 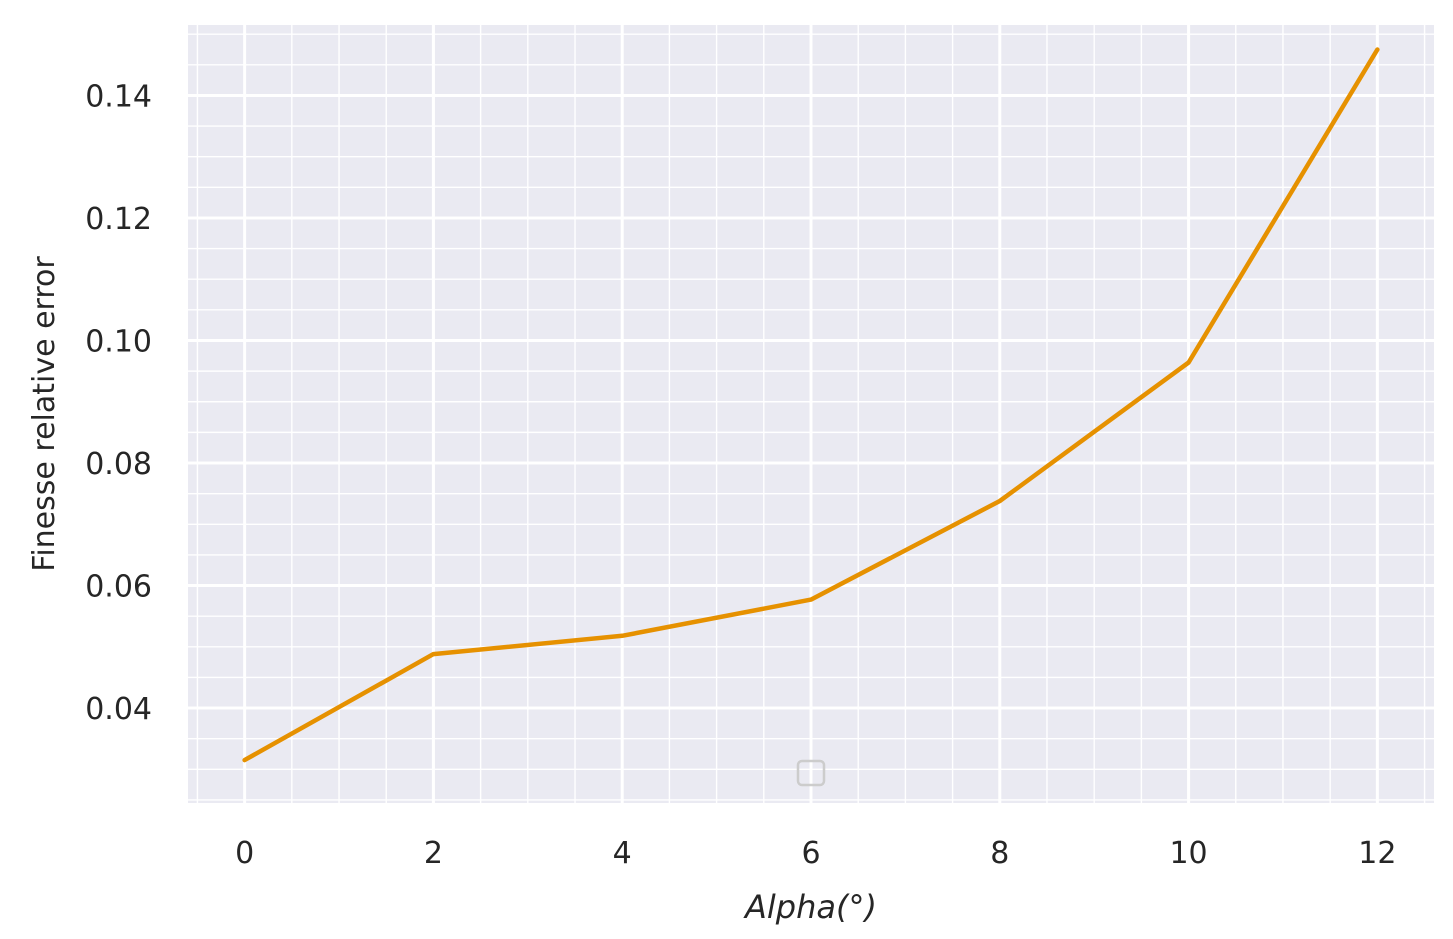 I want to click on x-tick-label: 0, so click(x=244, y=853).